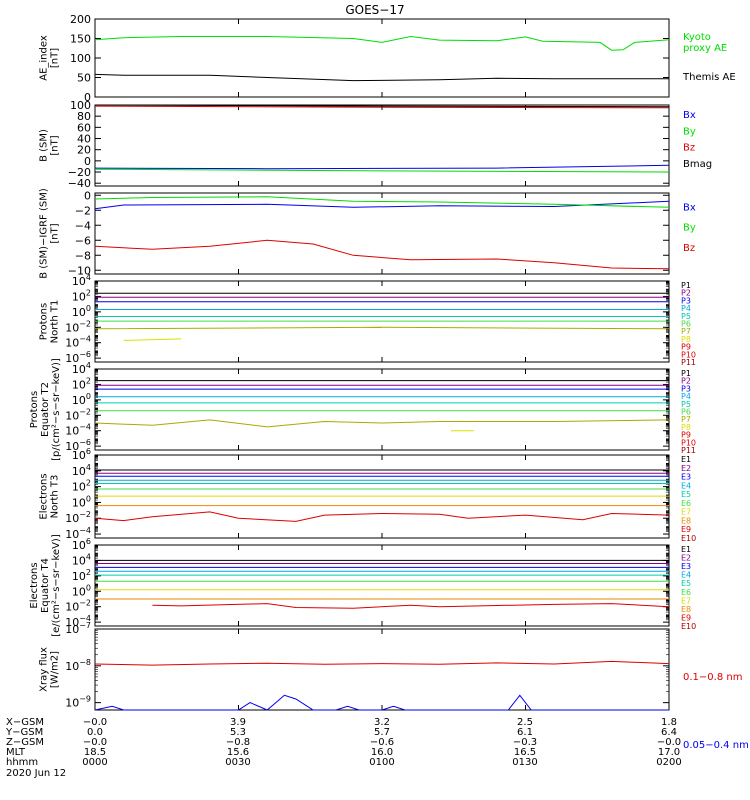 This screenshot has width=750, height=800. Describe the element at coordinates (669, 752) in the screenshot. I see `footer-value: 17.0` at that location.